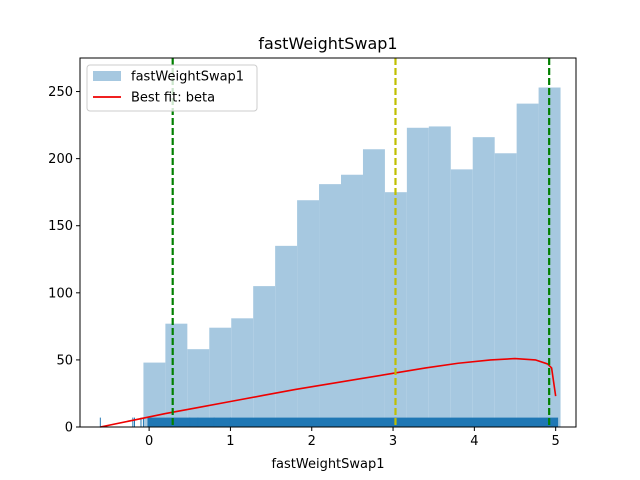 The width and height of the screenshot is (640, 480). I want to click on legend: fastWeightSwap1 Best fit: beta, so click(172, 88).